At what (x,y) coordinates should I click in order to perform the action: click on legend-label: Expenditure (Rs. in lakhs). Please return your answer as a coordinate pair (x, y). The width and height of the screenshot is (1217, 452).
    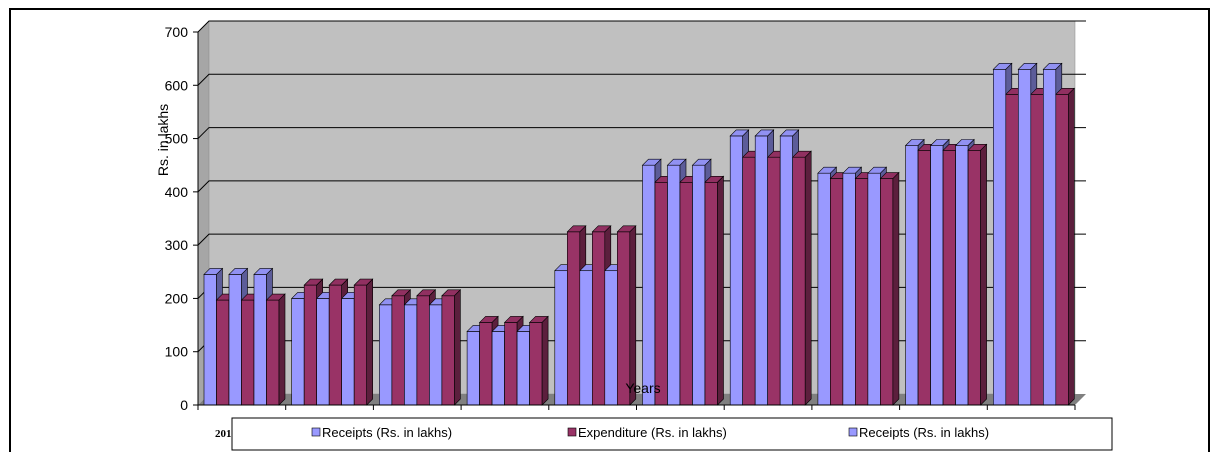
    Looking at the image, I should click on (652, 432).